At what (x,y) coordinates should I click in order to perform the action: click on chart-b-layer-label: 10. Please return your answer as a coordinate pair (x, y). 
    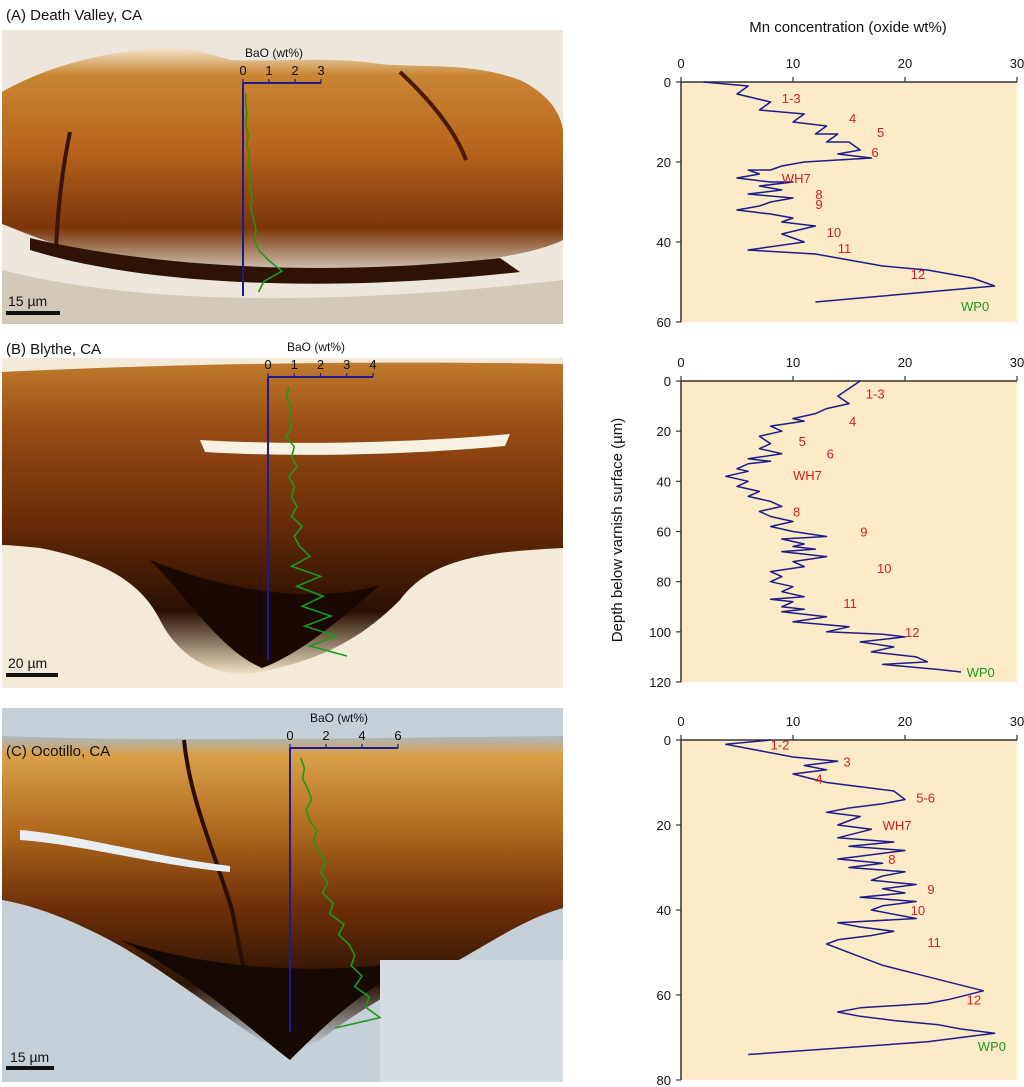
    Looking at the image, I should click on (884, 568).